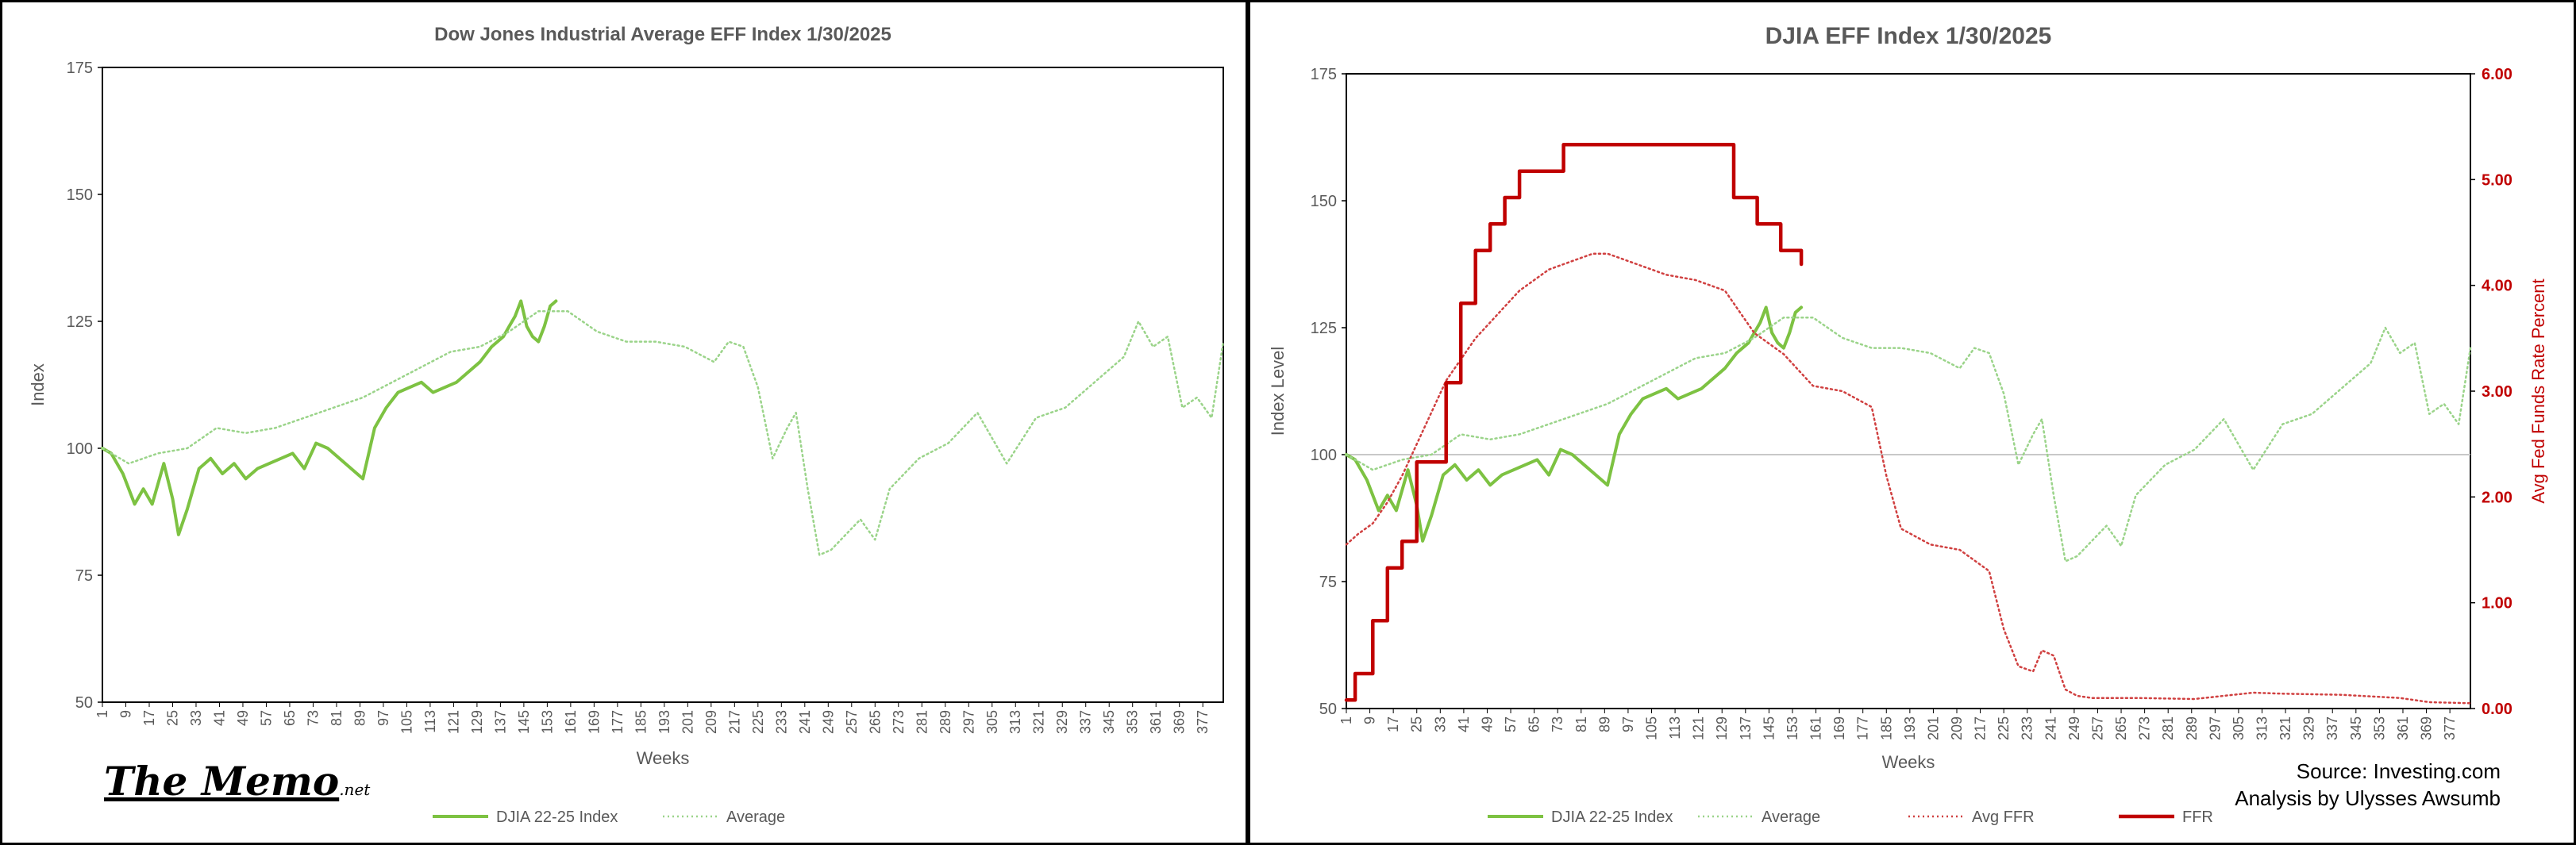 The width and height of the screenshot is (2576, 845). What do you see at coordinates (2192, 728) in the screenshot?
I see `x-tick-label: 289` at bounding box center [2192, 728].